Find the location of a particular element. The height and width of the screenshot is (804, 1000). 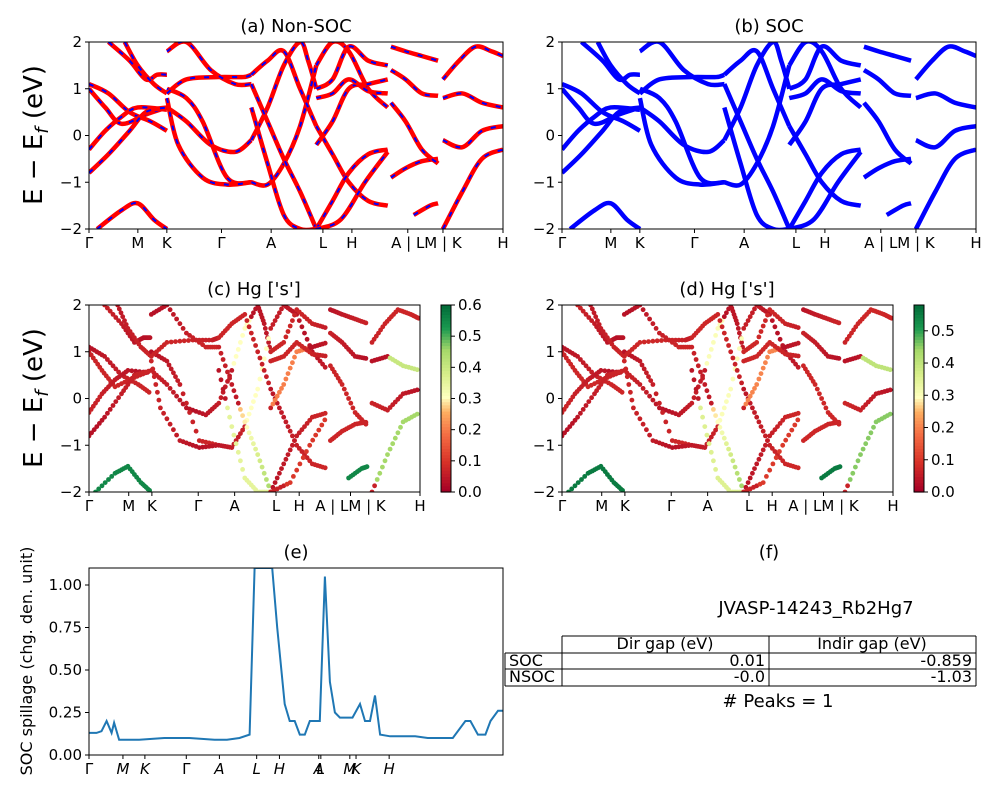

y-tick-label: 1 is located at coordinates (550, 89).